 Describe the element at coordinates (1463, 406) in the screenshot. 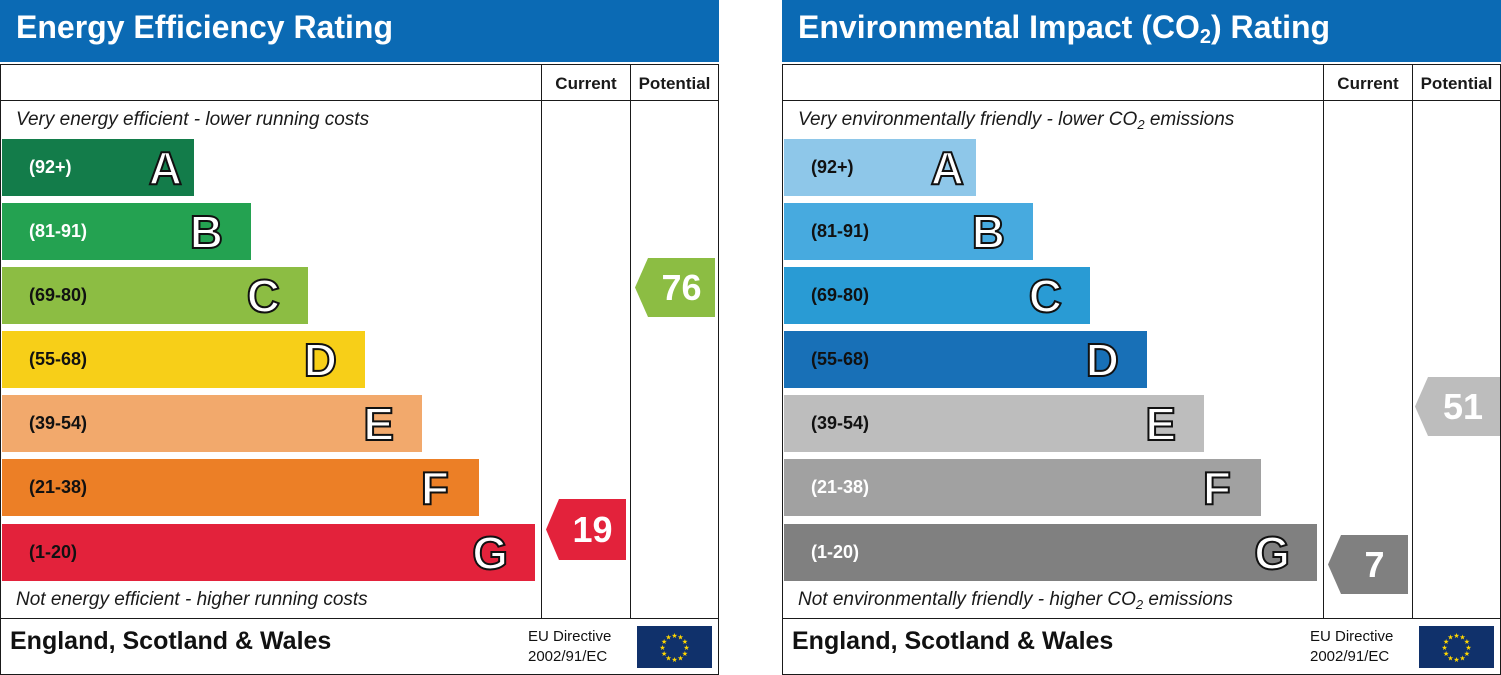

I see `potential-rating-value: 51` at that location.